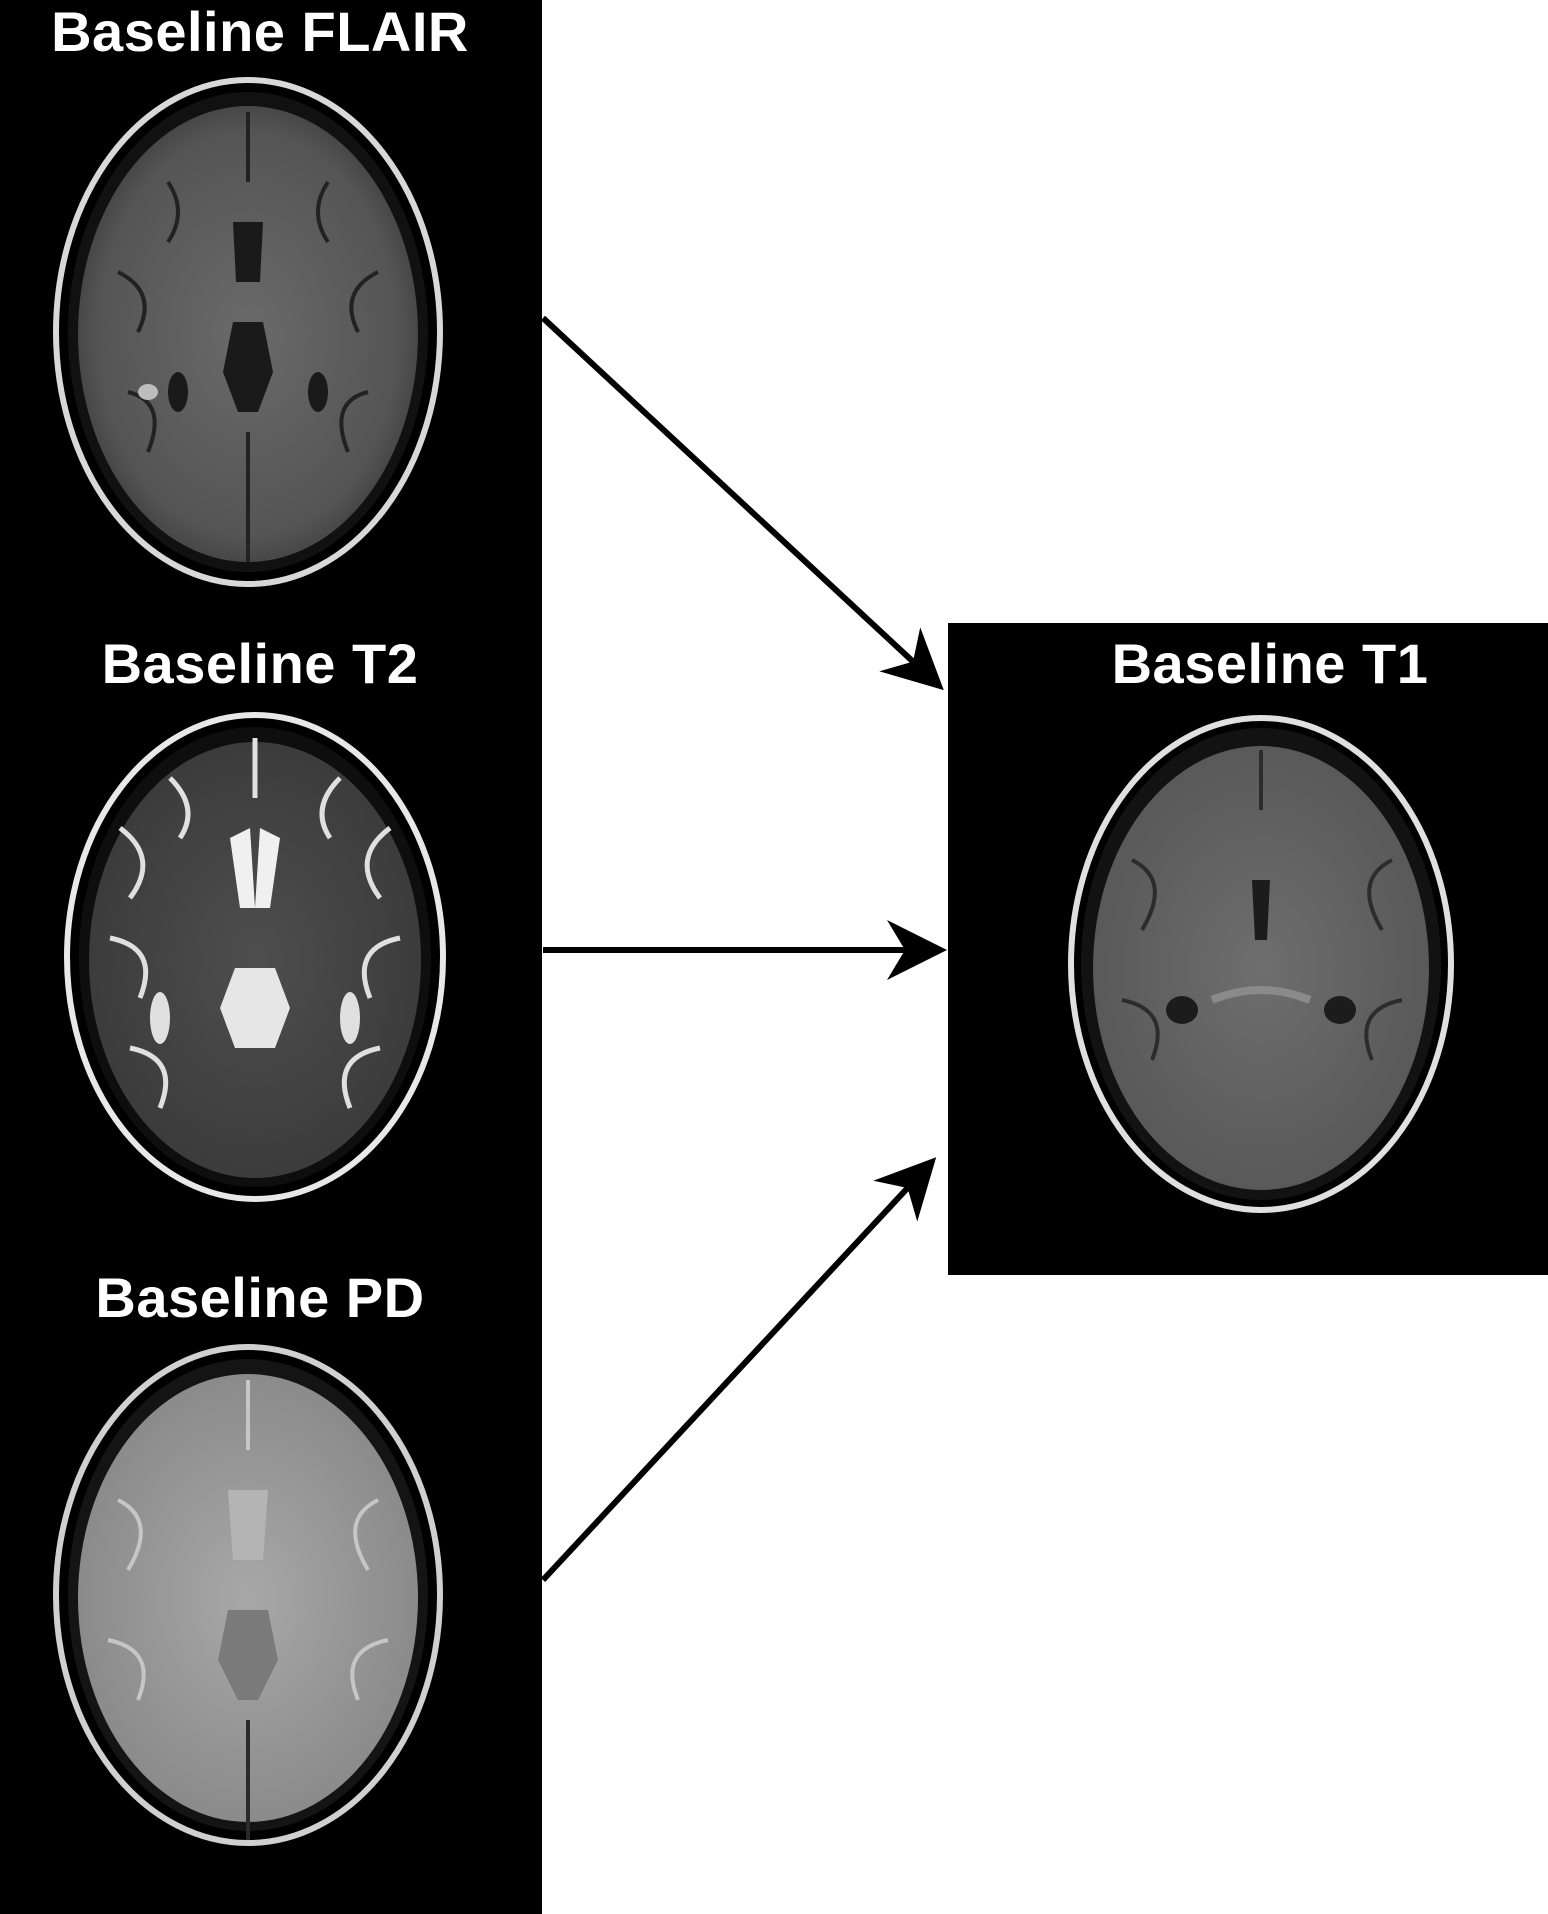 The width and height of the screenshot is (1548, 1914). Describe the element at coordinates (260, 663) in the screenshot. I see `t2-label: Baseline T2` at that location.